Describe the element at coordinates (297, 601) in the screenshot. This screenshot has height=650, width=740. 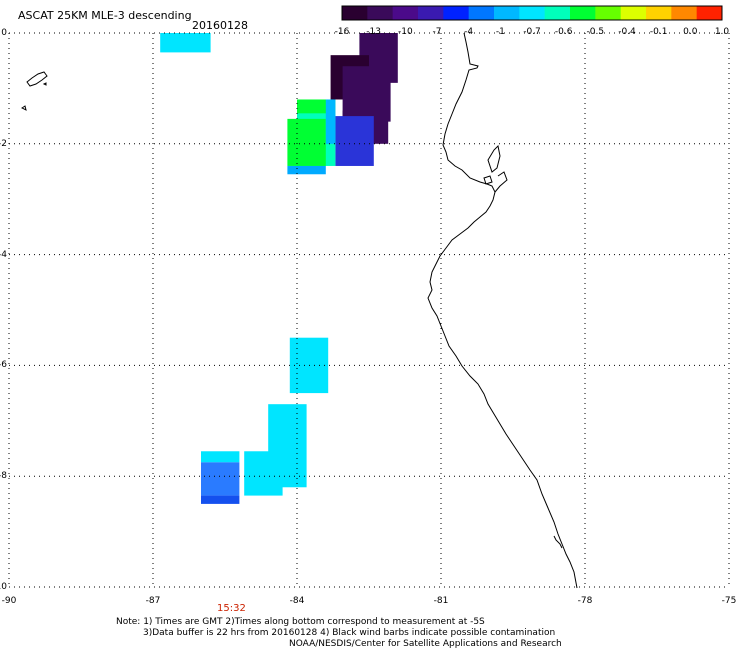
I see `x-tick-label: -84` at that location.